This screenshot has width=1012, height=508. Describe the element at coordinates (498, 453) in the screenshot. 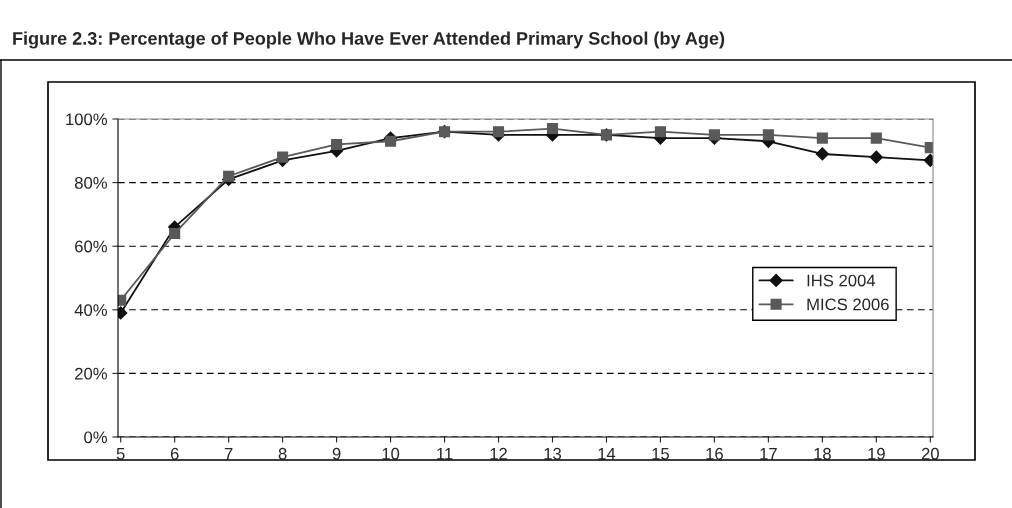

I see `x-tick-label: 12` at that location.